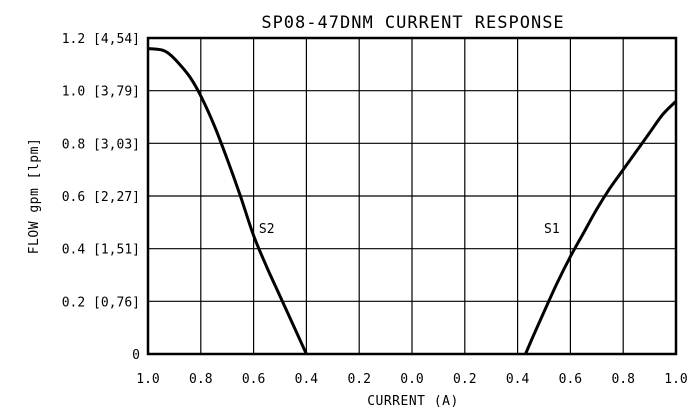 The width and height of the screenshot is (695, 418). I want to click on series-line-s1, so click(601, 227).